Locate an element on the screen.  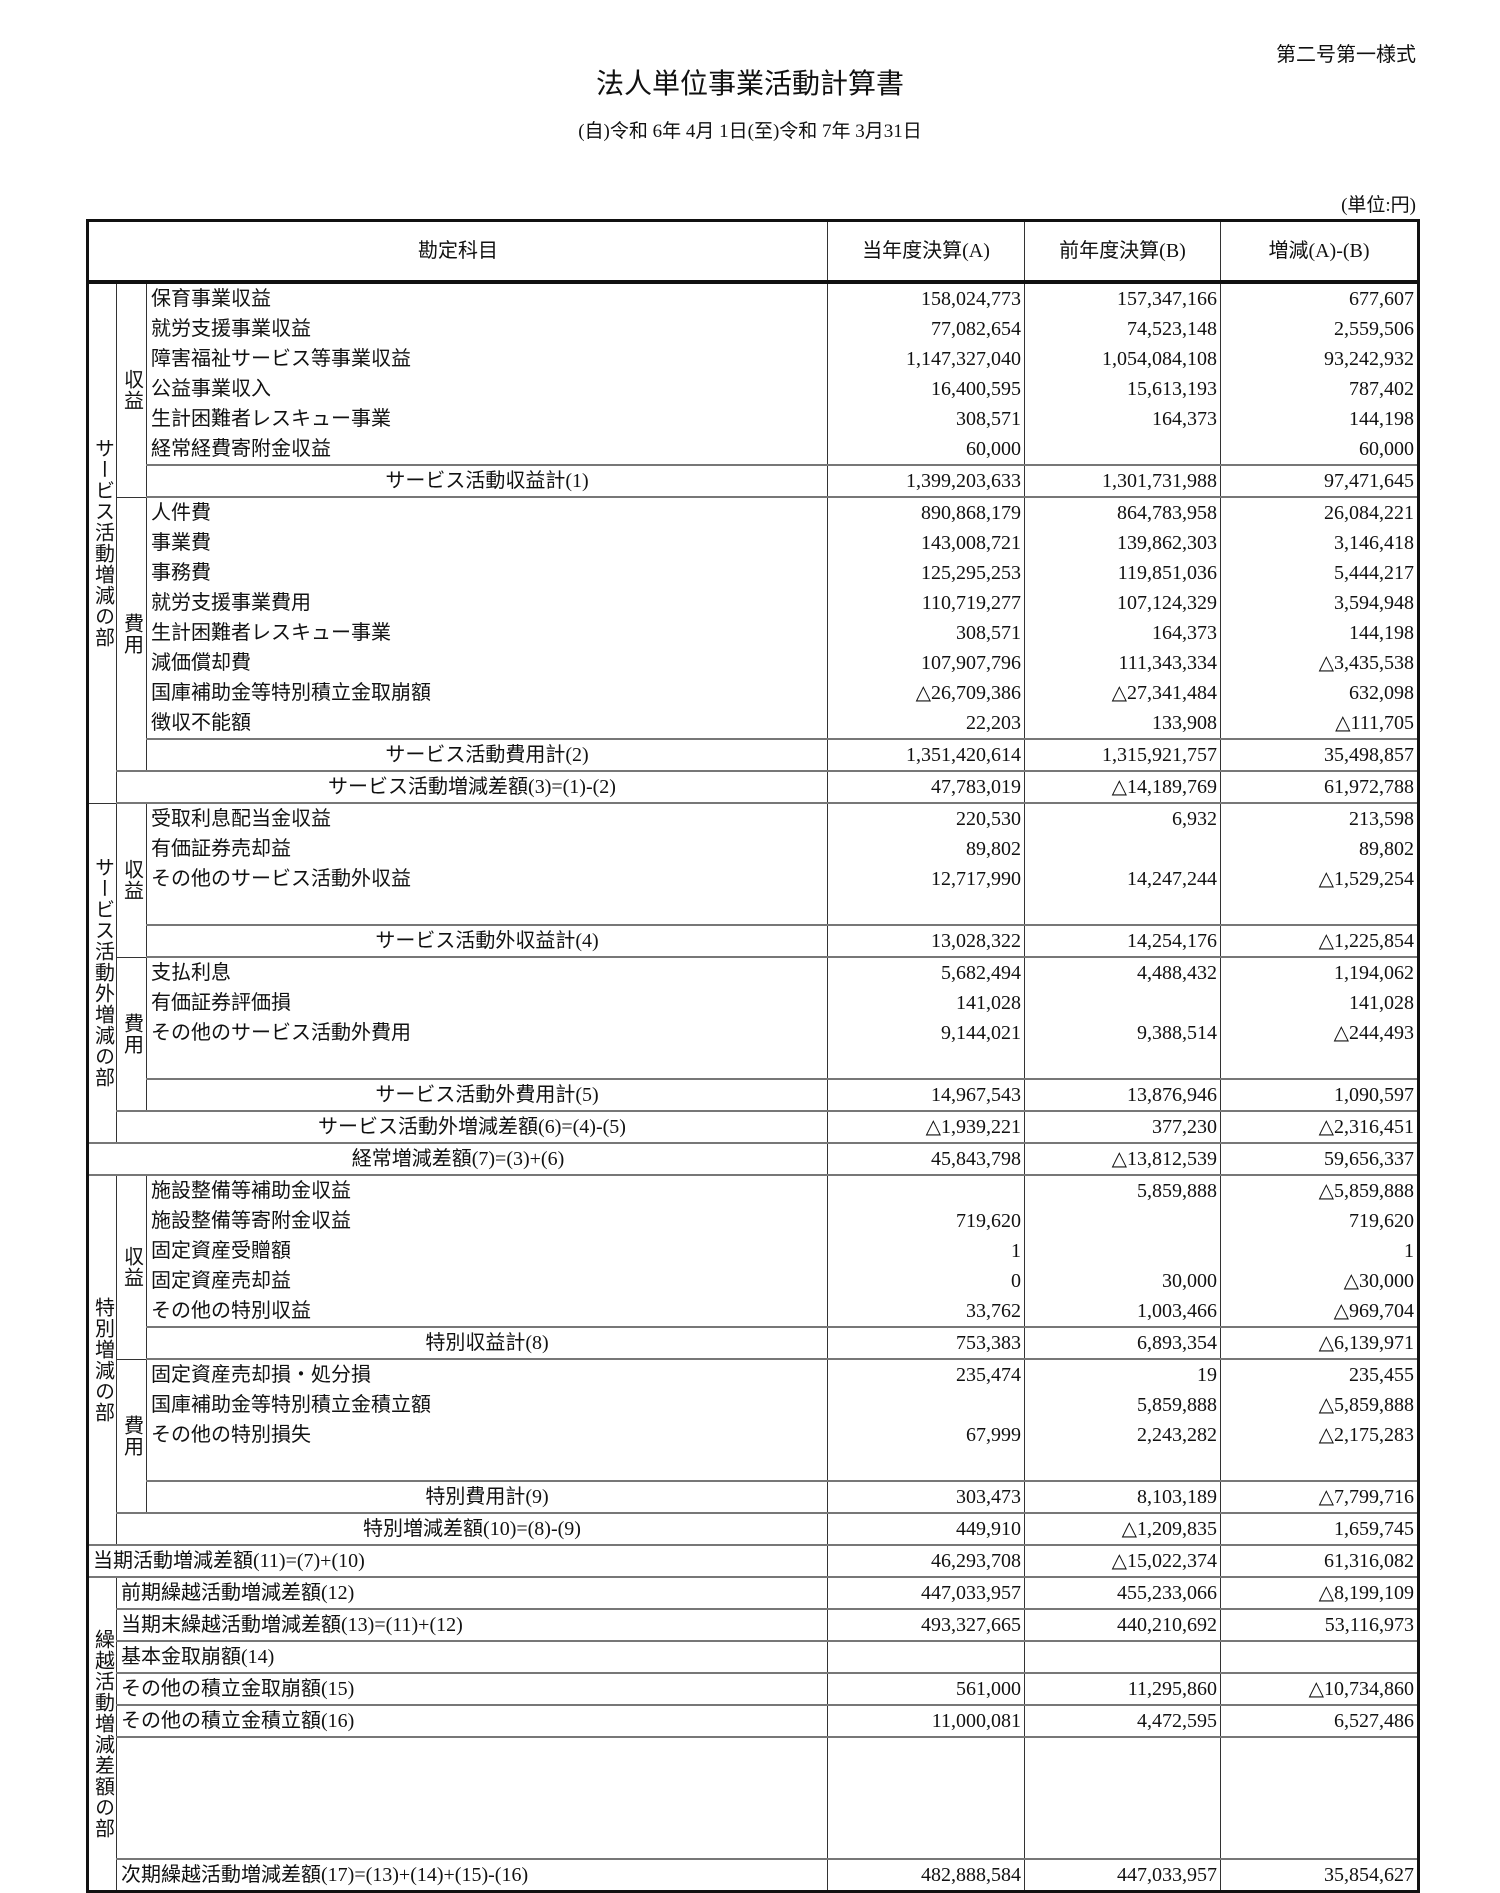
subtotal-previous-year: 6,893,354 is located at coordinates (1122, 1343).